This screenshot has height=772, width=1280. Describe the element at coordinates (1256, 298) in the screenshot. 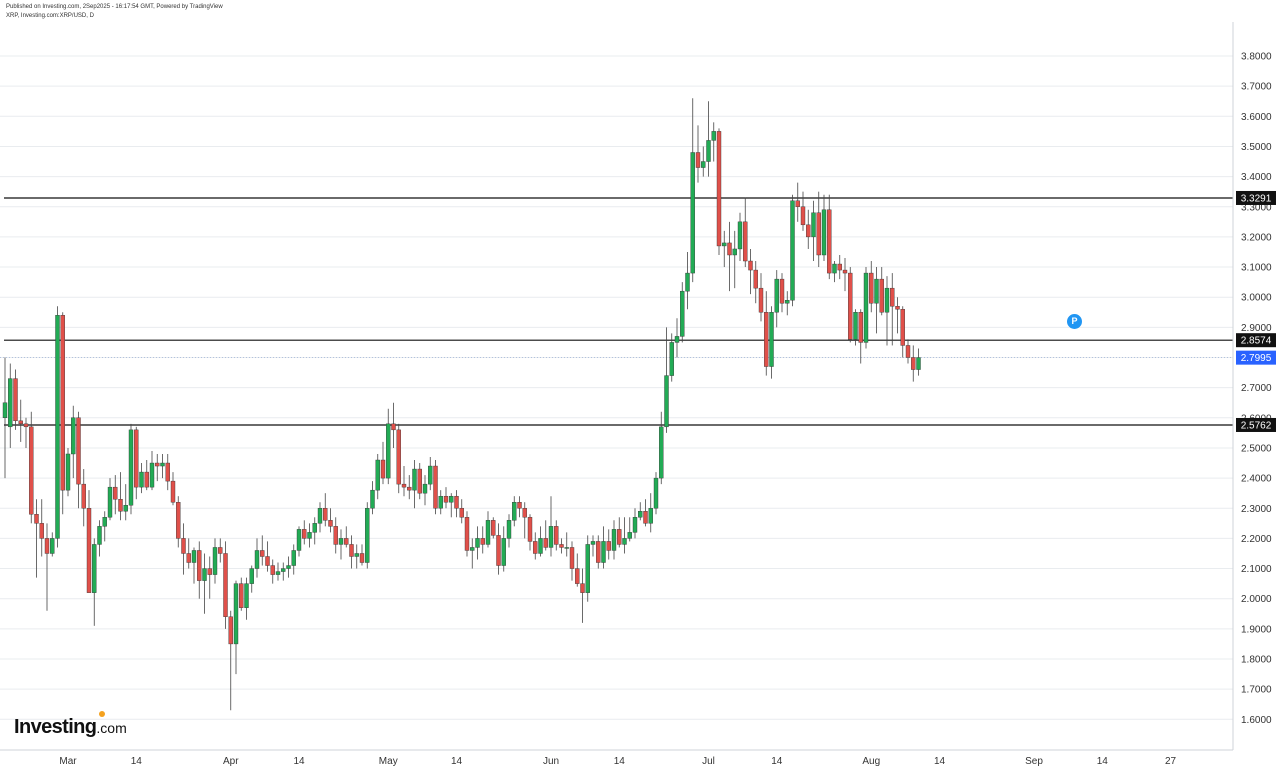

I see `y-tick-label: 3.0000` at that location.